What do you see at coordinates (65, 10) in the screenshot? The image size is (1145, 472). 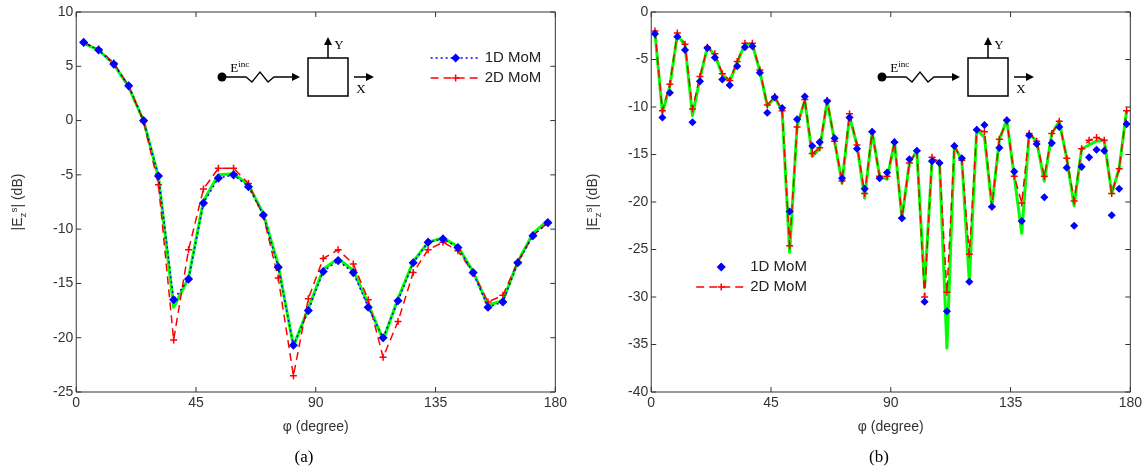 I see `y-tick-label: 10` at bounding box center [65, 10].